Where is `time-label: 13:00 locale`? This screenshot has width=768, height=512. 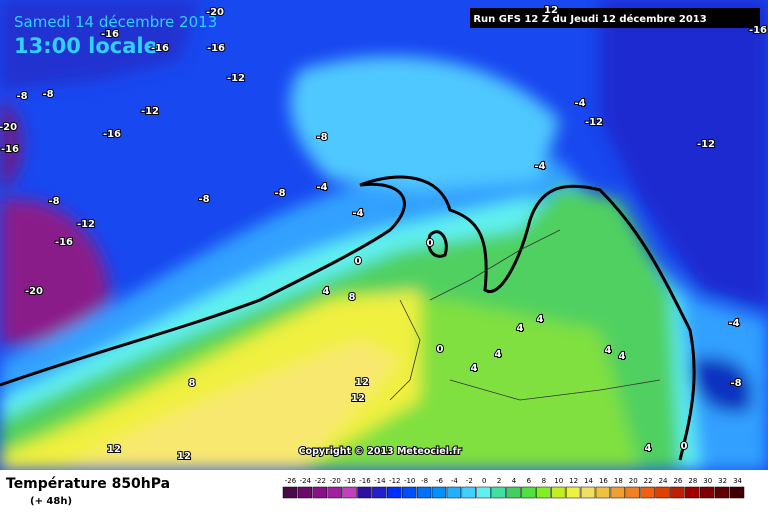
time-label: 13:00 locale is located at coordinates (86, 46).